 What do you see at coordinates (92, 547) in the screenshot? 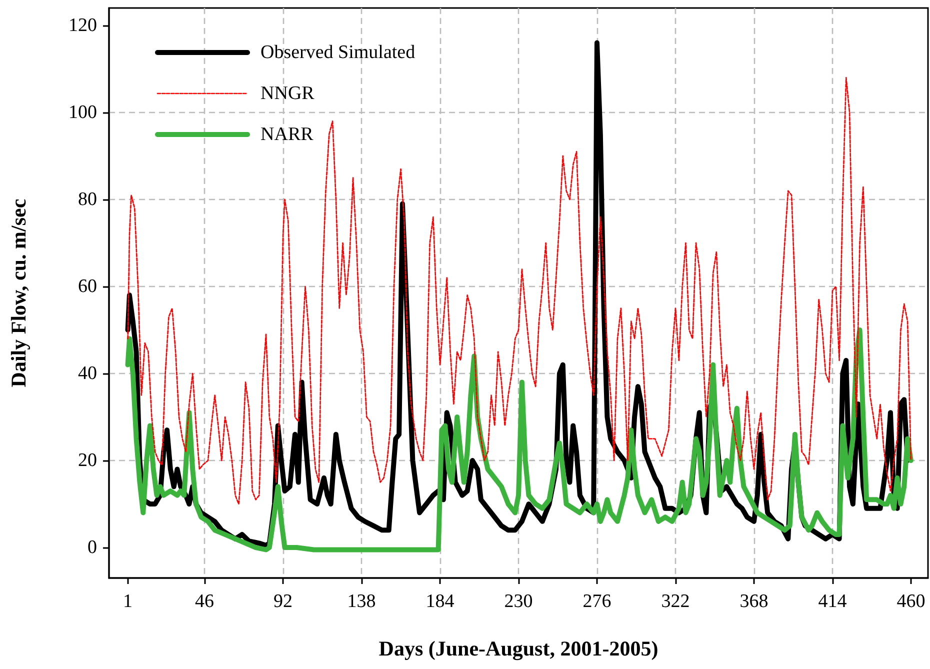
I see `y-tick-label: 0` at bounding box center [92, 547].